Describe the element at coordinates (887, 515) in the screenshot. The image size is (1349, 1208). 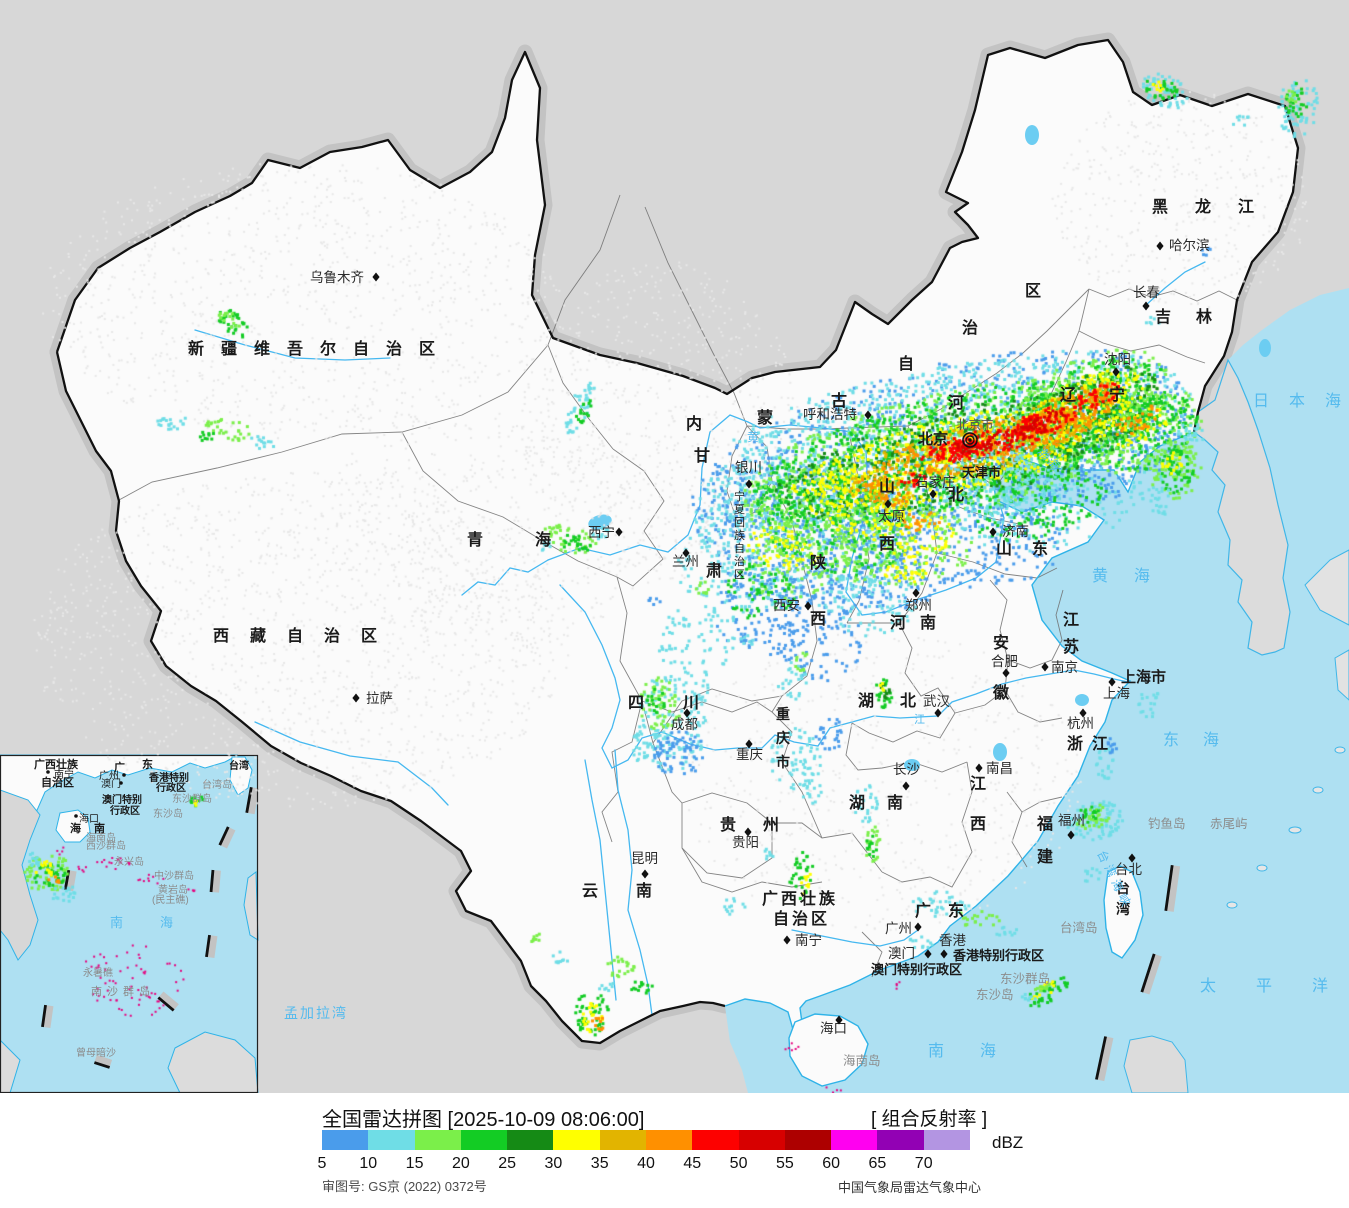
I see `province-label: 山西` at that location.